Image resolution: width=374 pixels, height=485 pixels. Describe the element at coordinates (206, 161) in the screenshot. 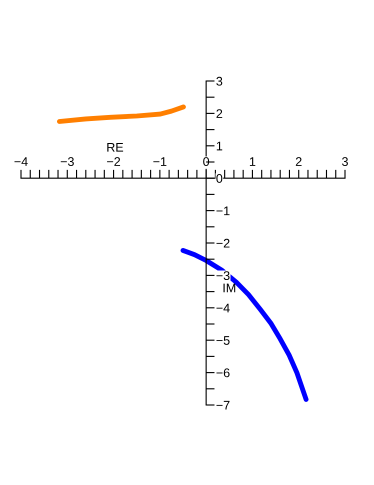

I see `x-tick-label: 0` at that location.